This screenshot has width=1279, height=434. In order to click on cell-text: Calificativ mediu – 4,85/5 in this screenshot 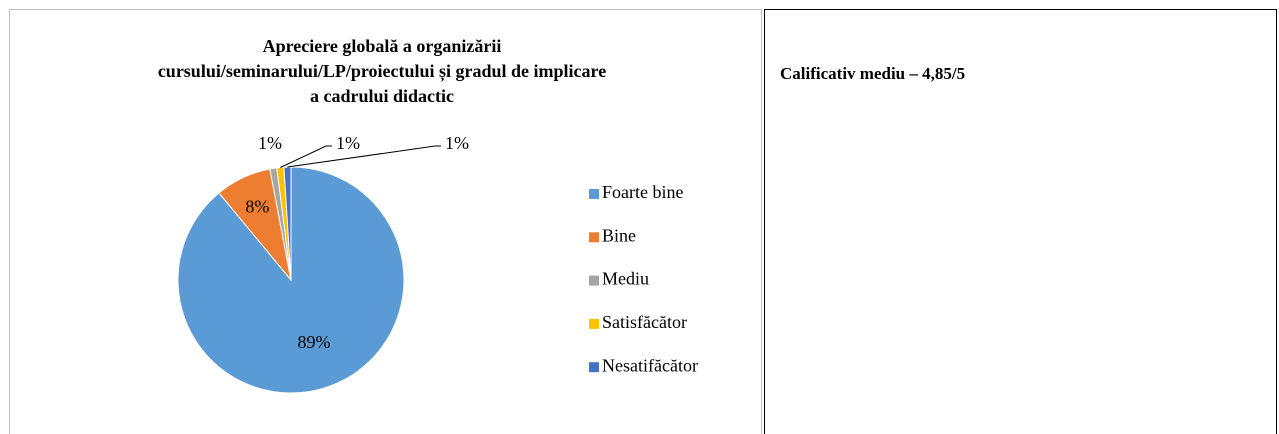, I will do `click(873, 73)`.